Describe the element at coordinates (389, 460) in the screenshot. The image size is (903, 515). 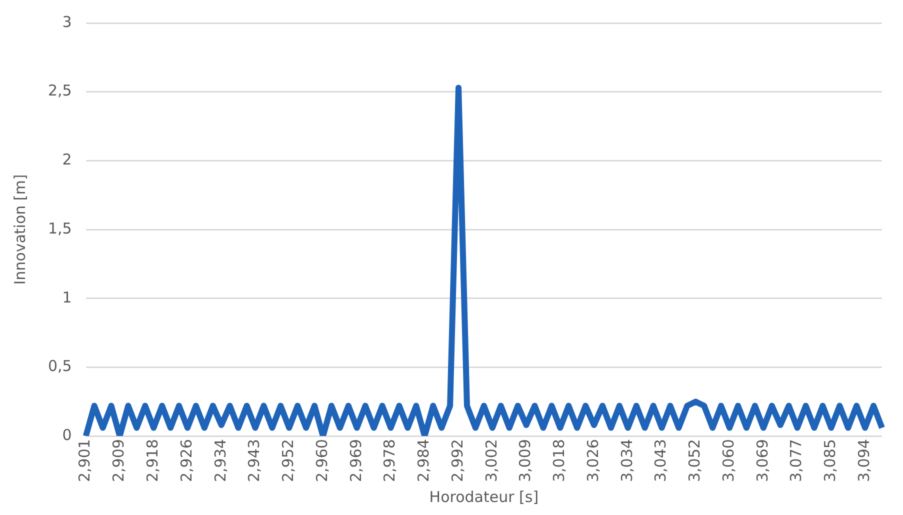
I see `x-tick-label: 2,978` at that location.